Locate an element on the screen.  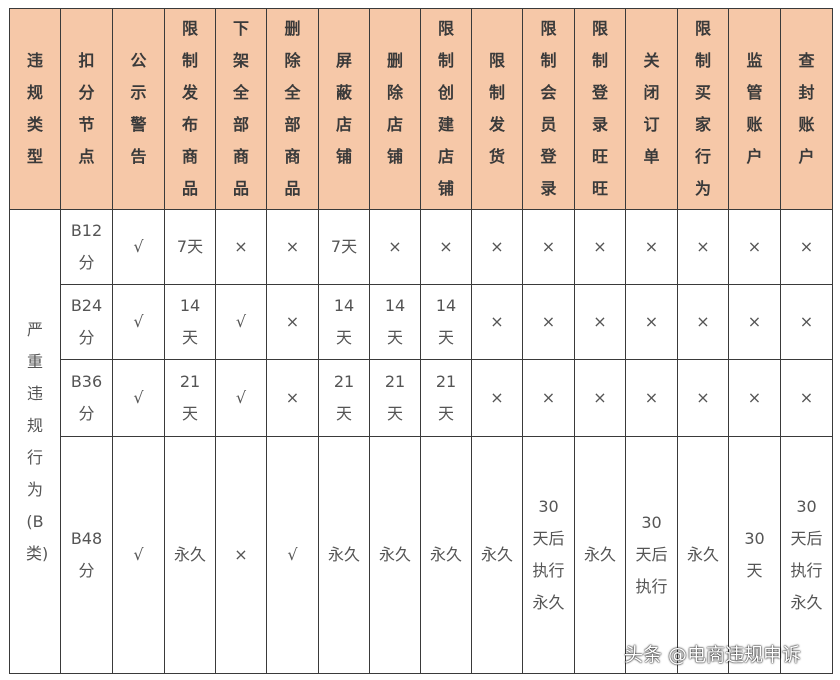
column-header: 限制买家行为 is located at coordinates (703, 109).